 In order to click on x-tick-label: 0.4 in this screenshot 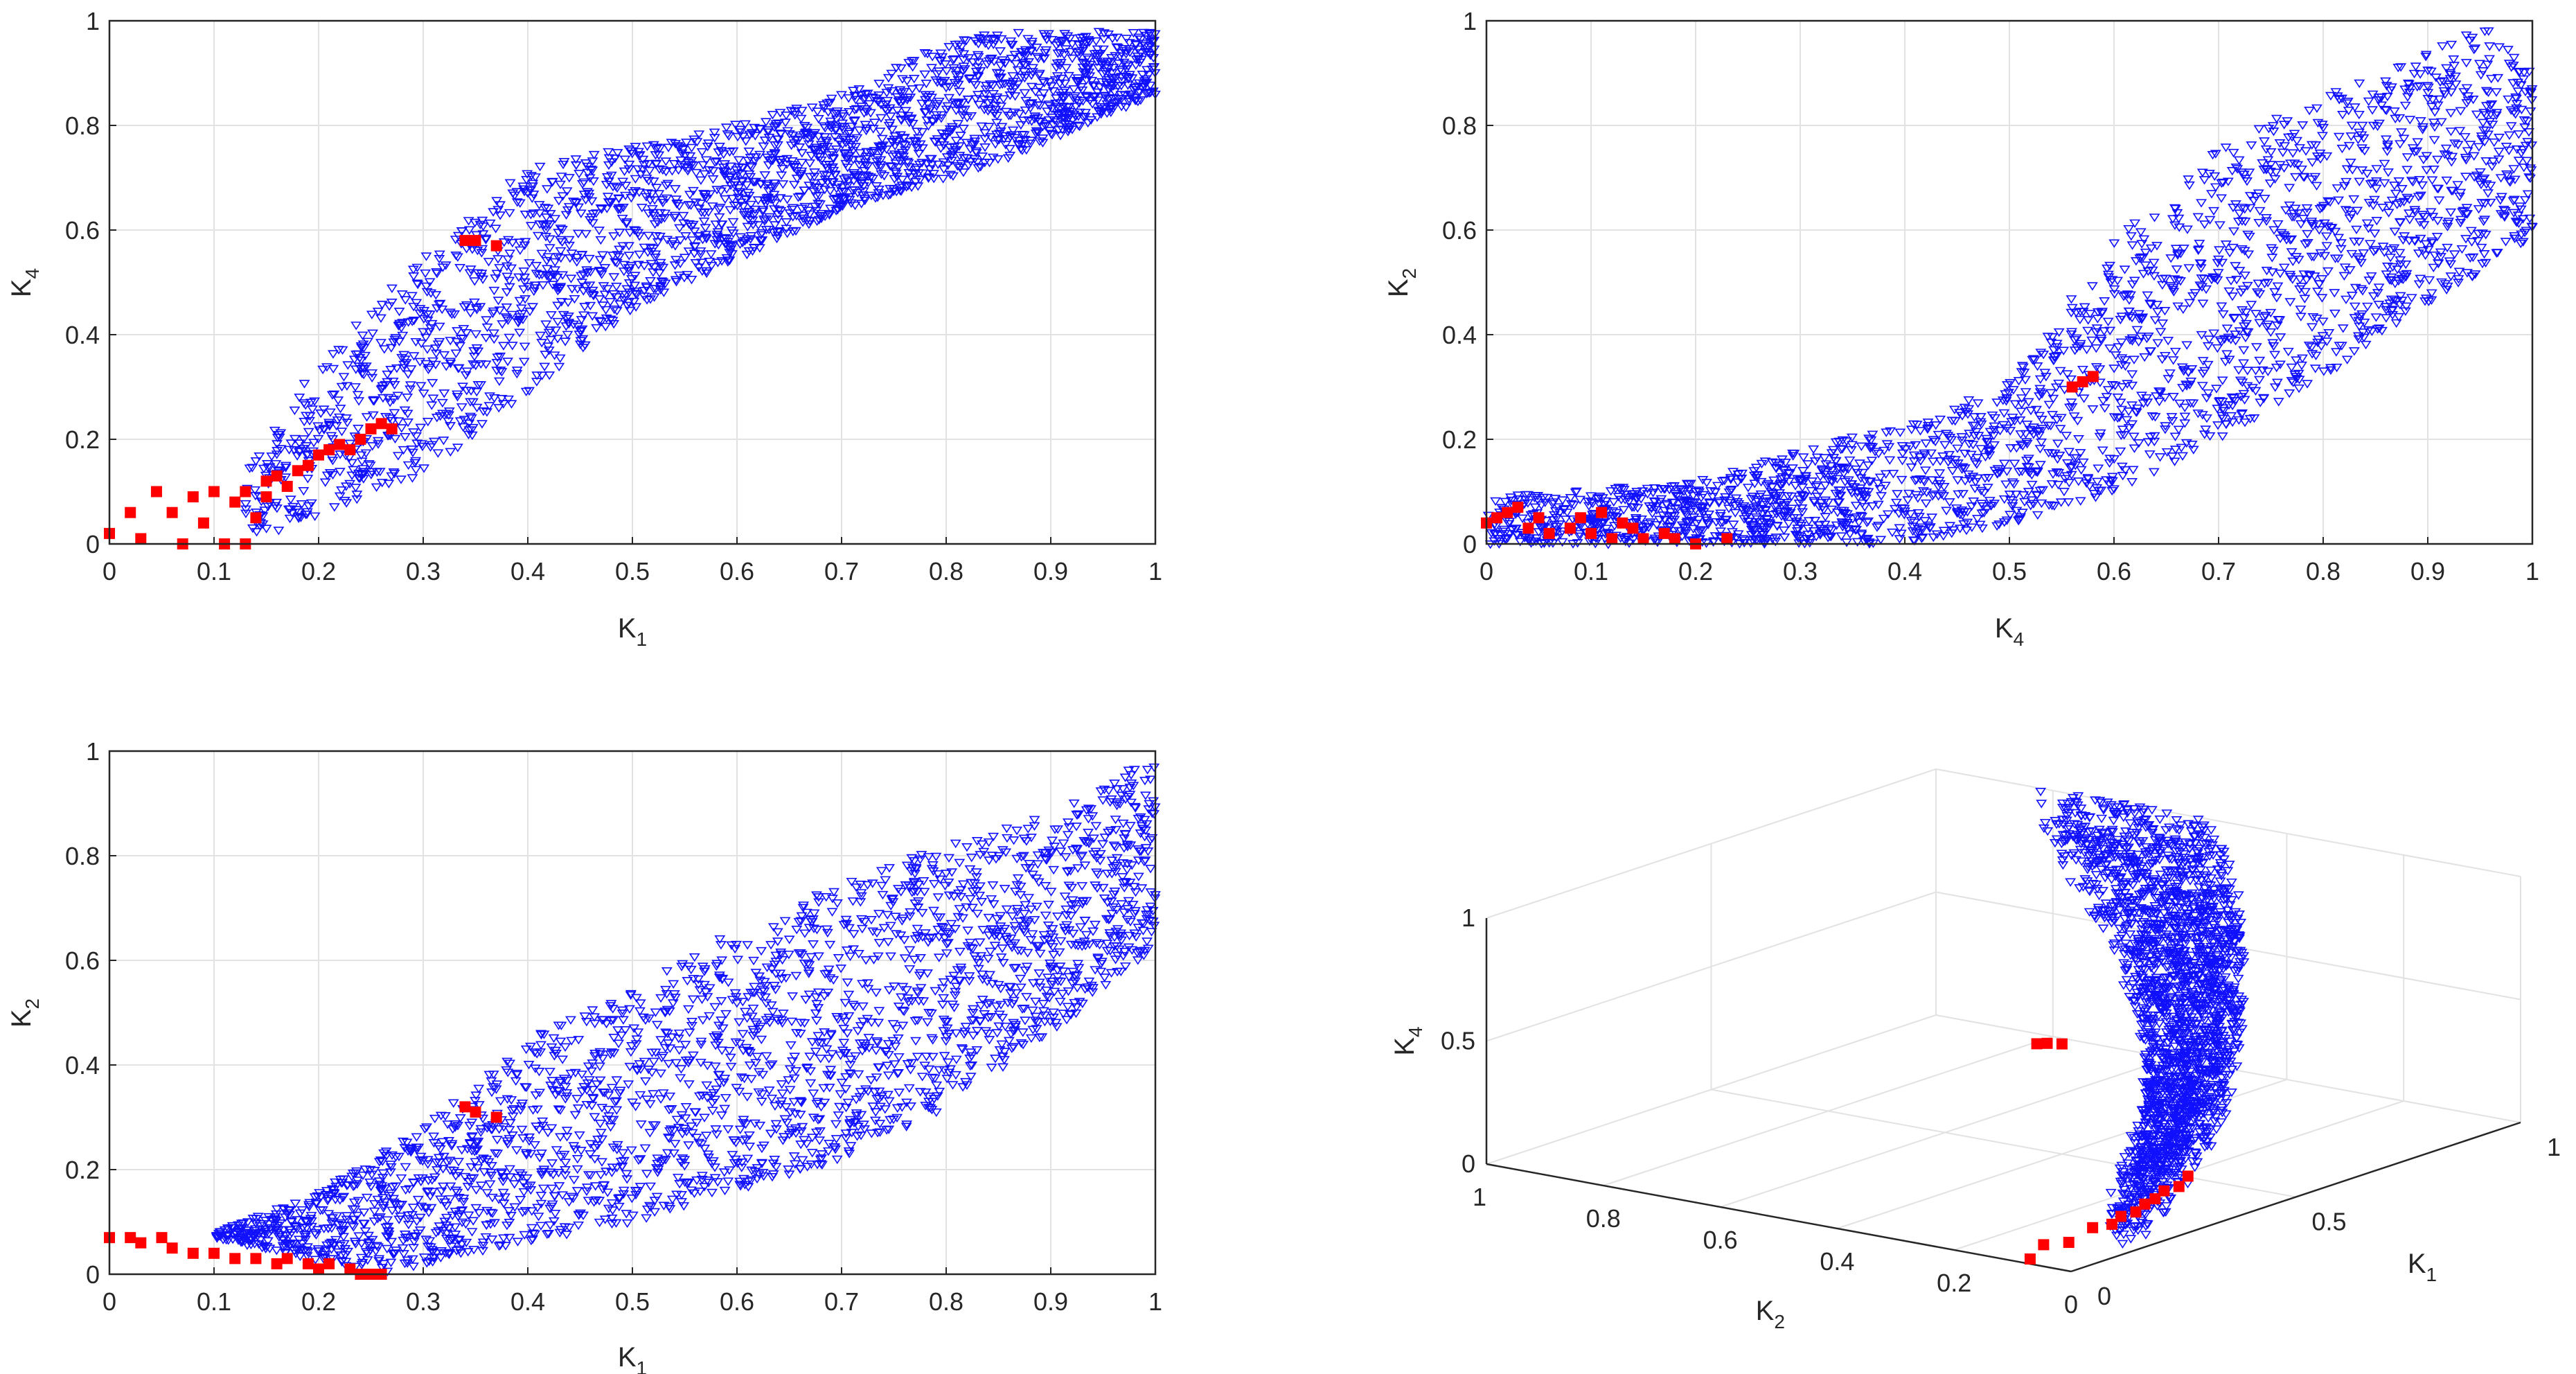, I will do `click(1904, 571)`.